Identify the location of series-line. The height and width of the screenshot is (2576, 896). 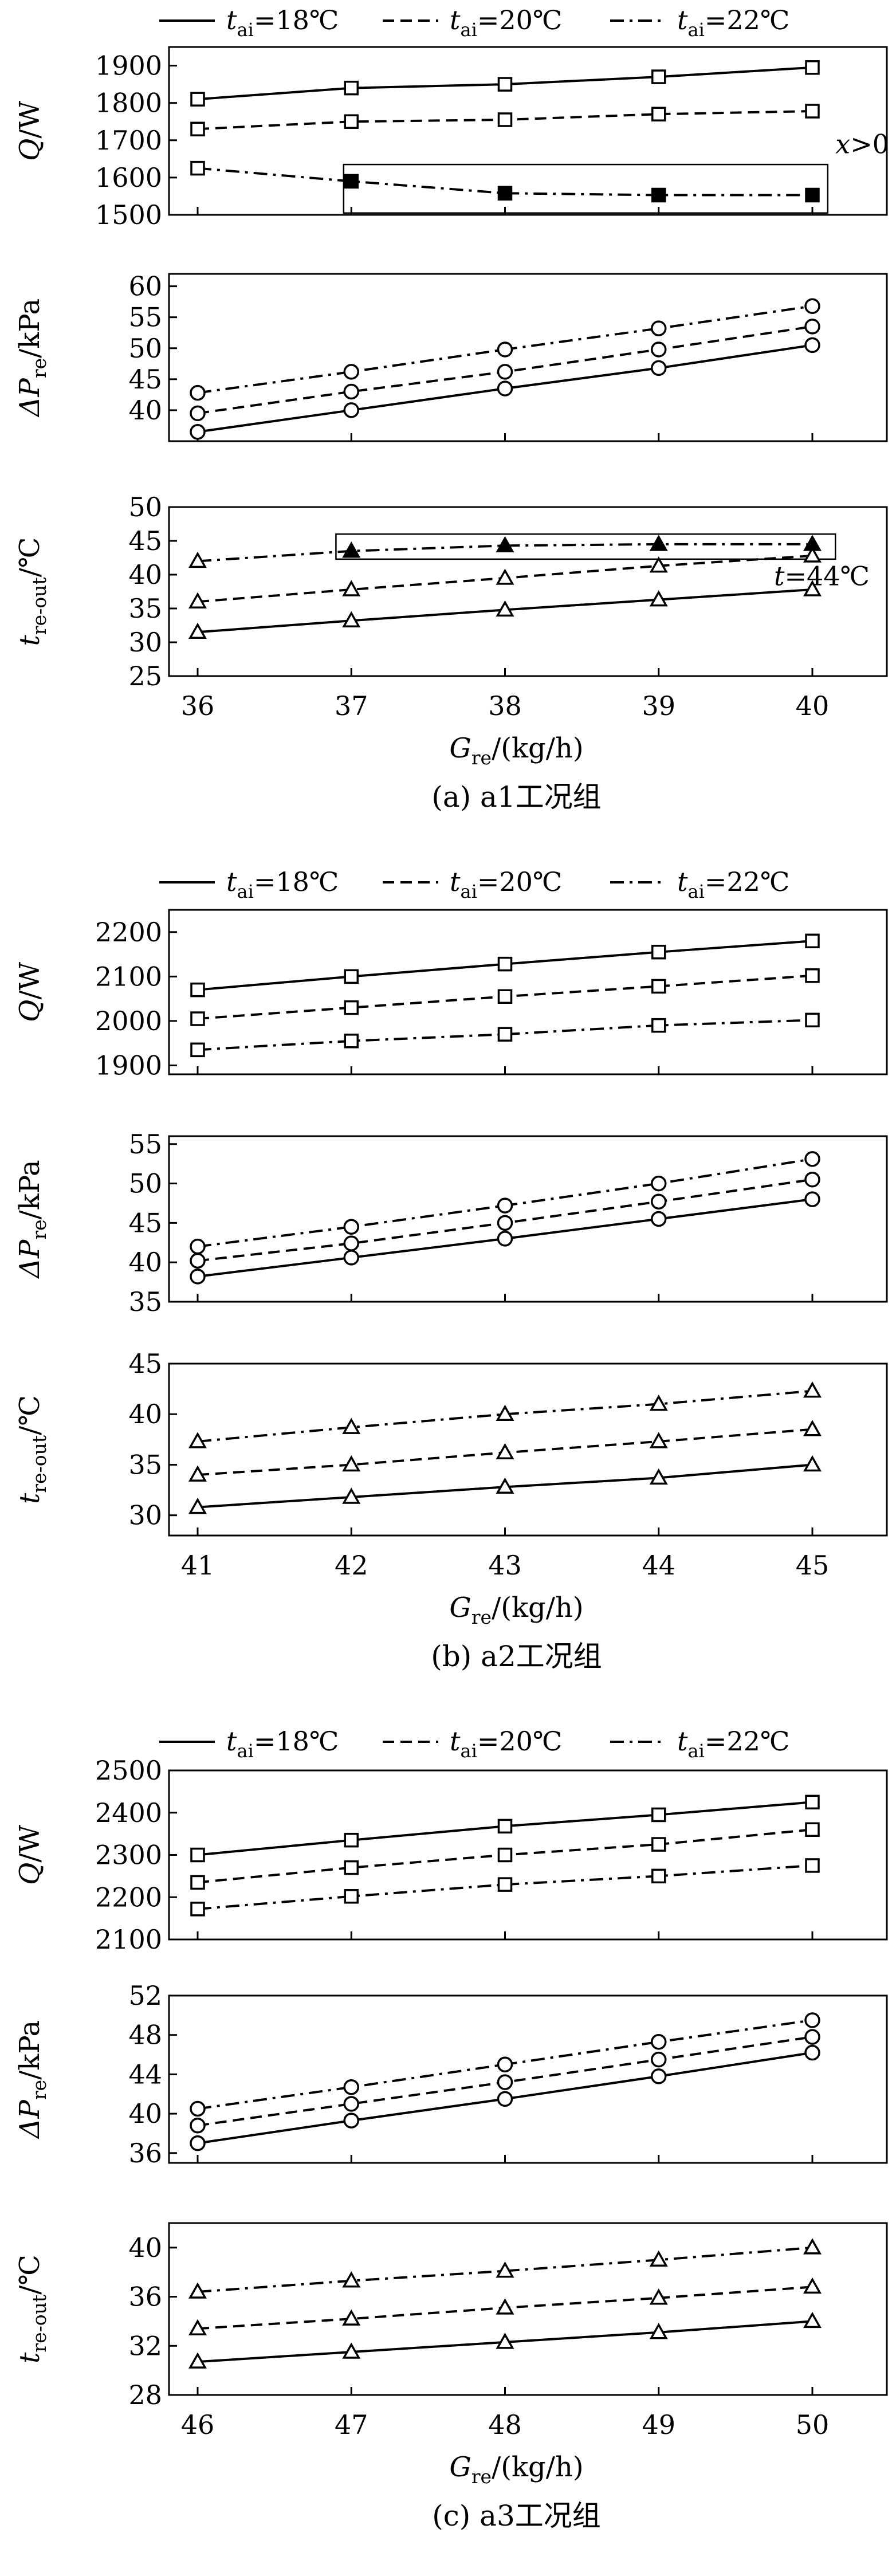
(505, 1416).